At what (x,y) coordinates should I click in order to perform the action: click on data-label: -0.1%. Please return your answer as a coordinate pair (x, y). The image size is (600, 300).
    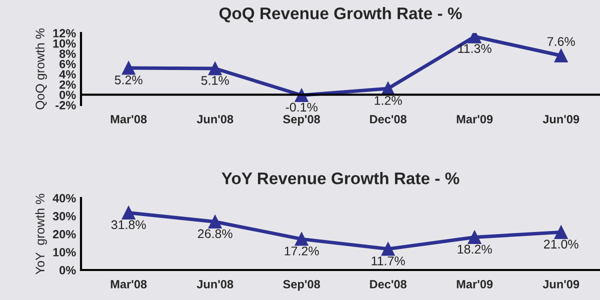
    Looking at the image, I should click on (302, 107).